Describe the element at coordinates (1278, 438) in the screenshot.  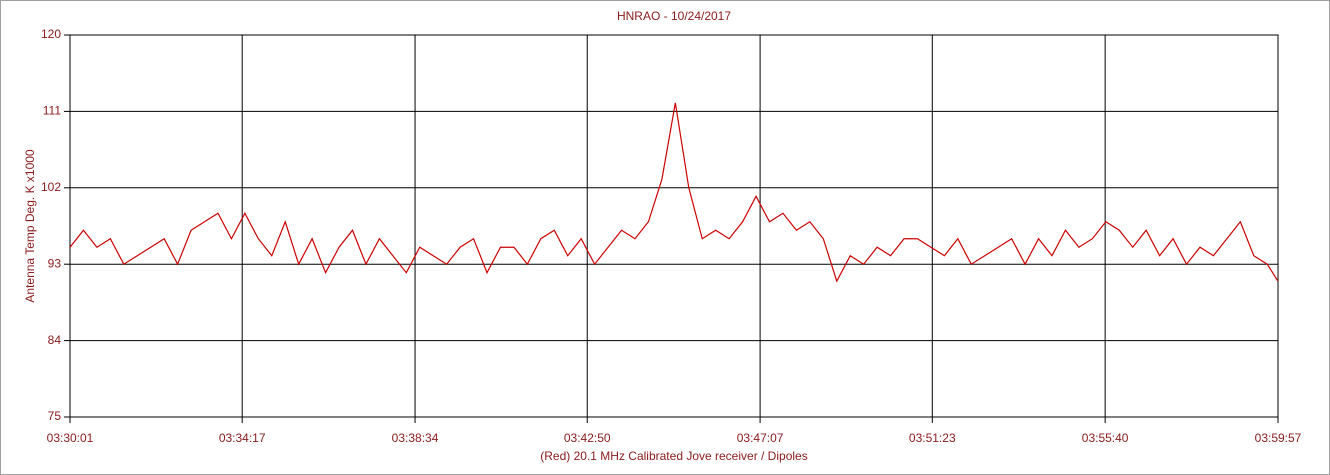
I see `x-tick-label: 03:59:57` at that location.